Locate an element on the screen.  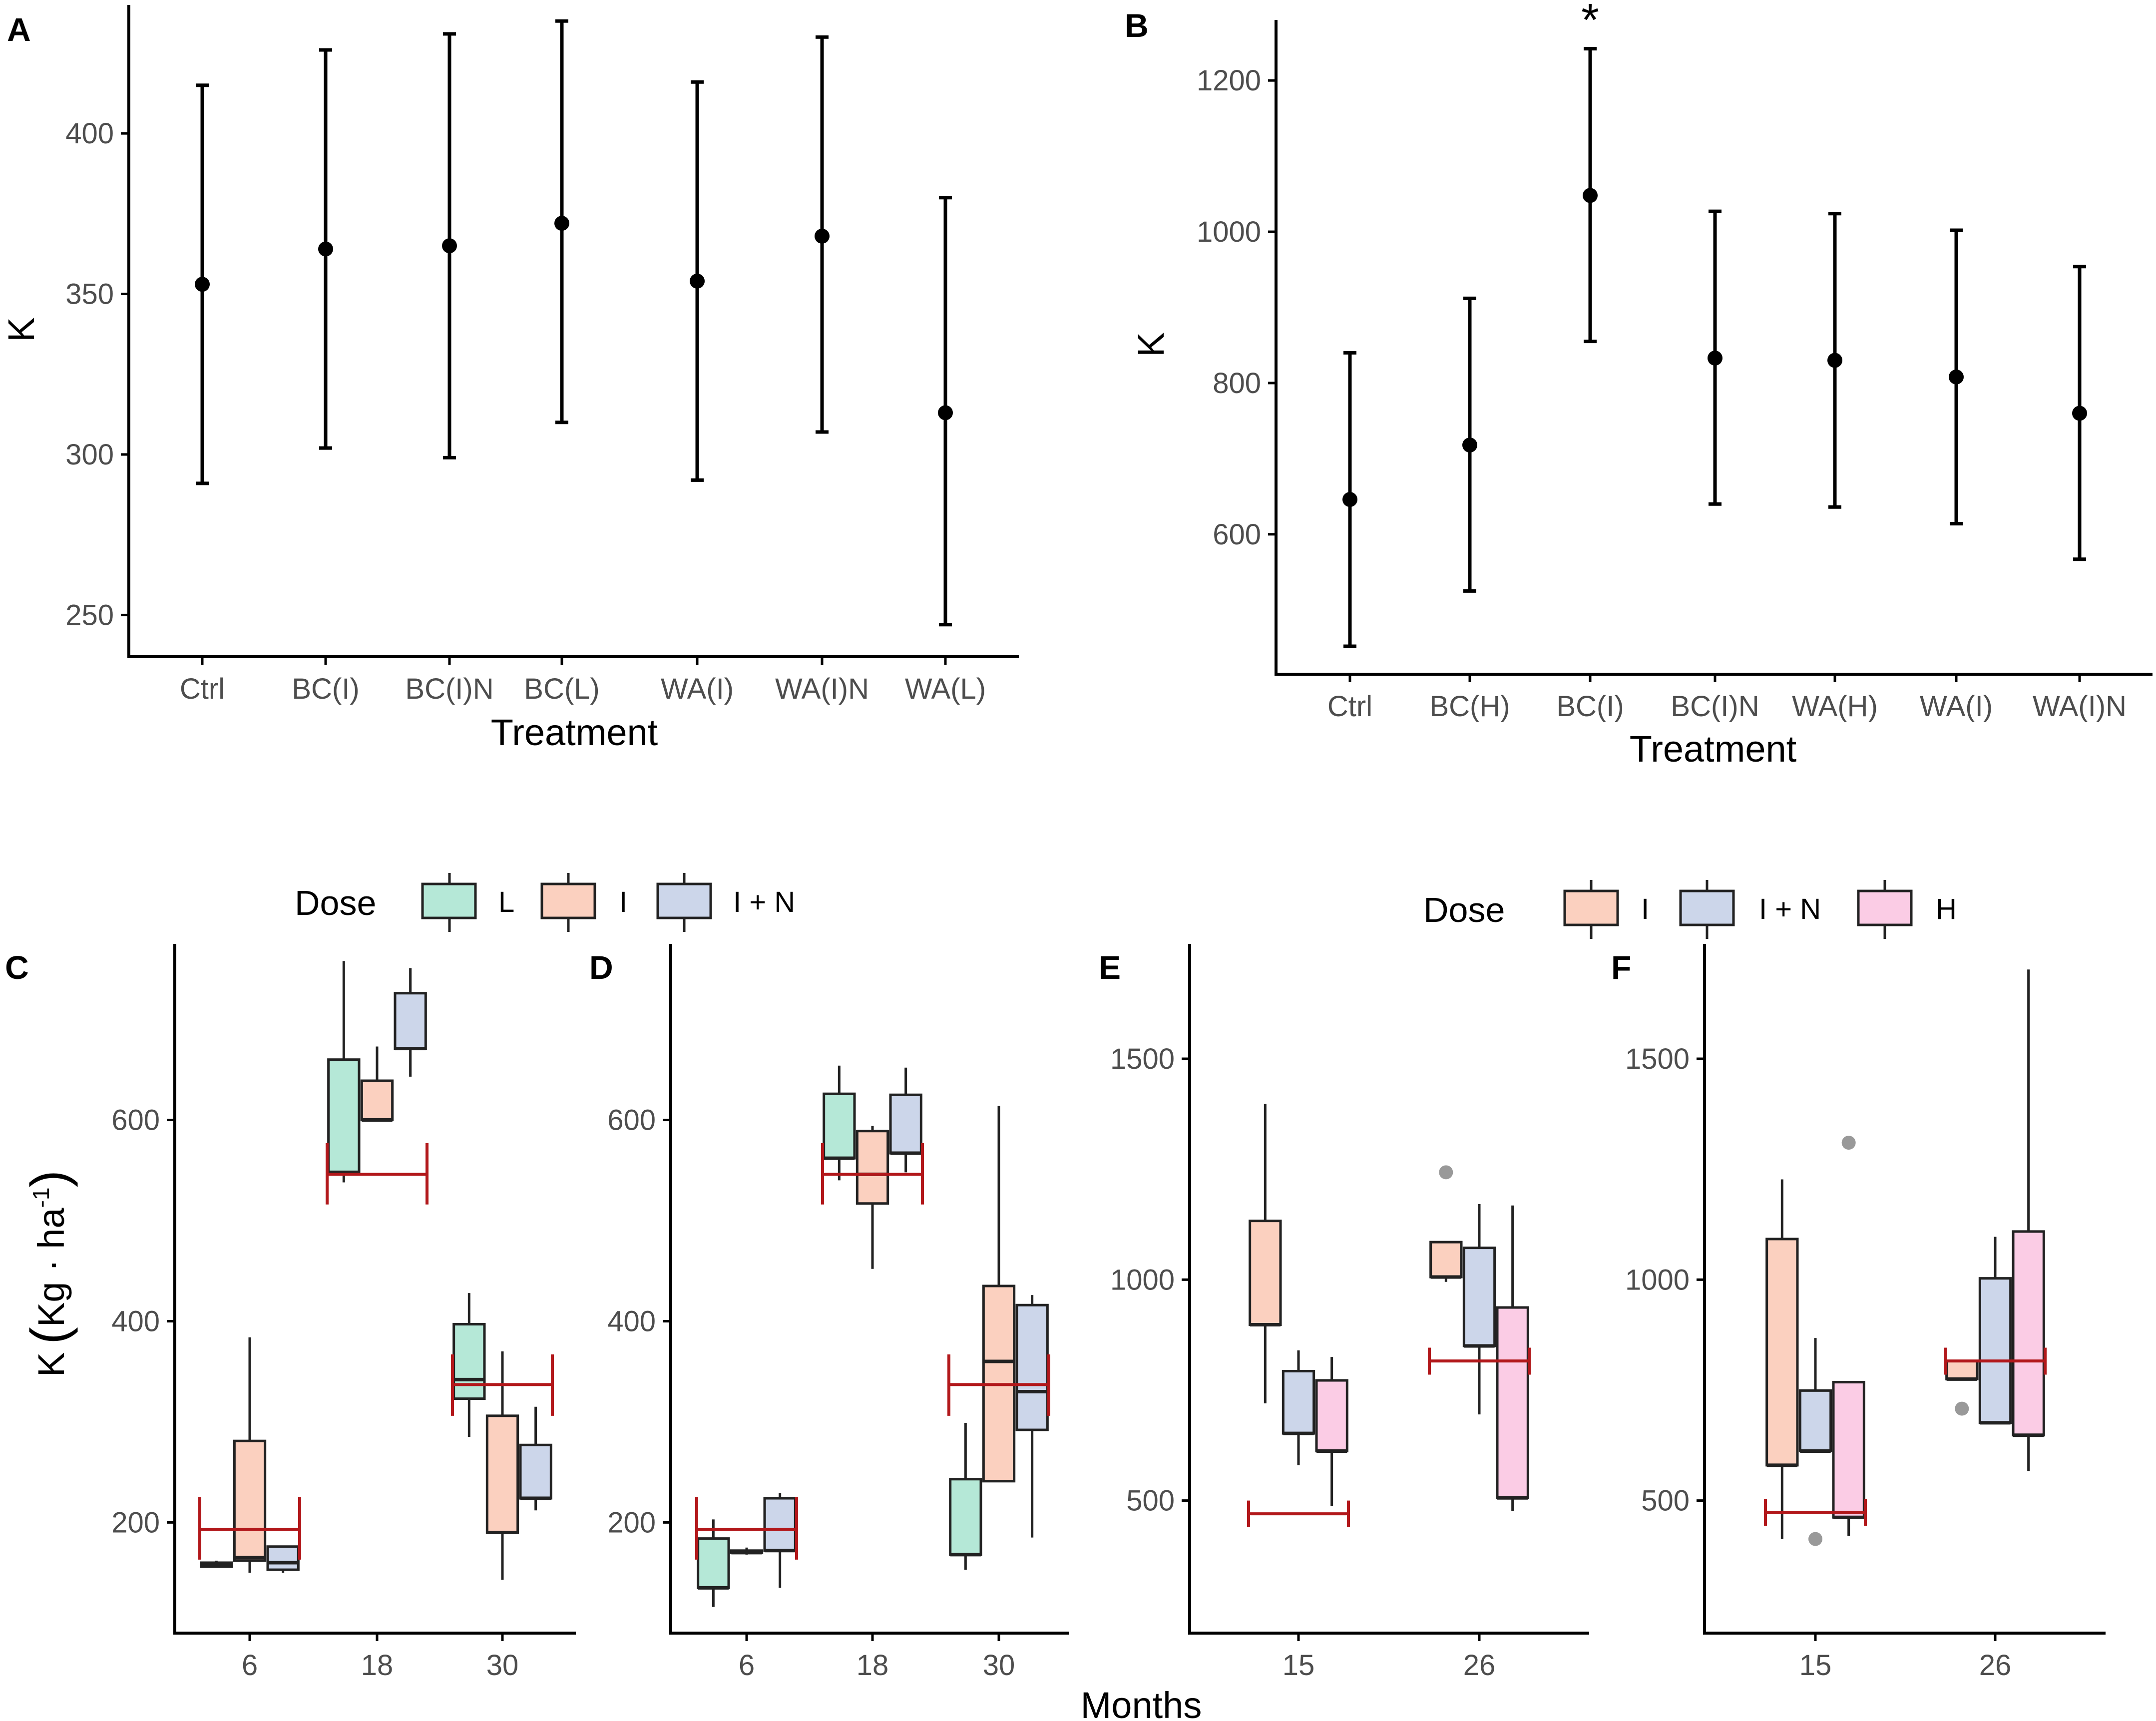
legend-ef: Dose I I + N H is located at coordinates (1690, 909).